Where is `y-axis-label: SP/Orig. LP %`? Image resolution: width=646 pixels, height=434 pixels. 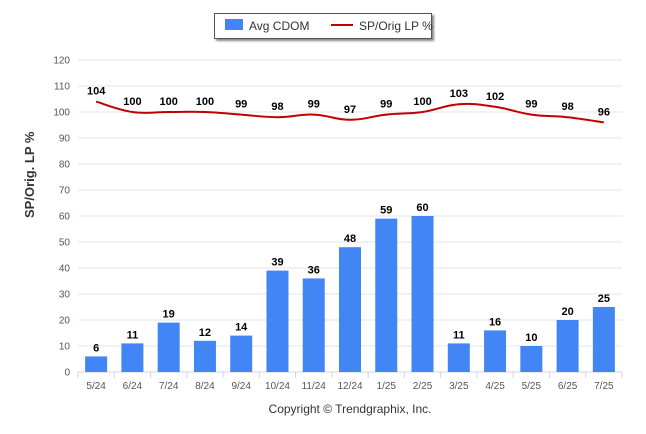
y-axis-label: SP/Orig. LP % is located at coordinates (29, 174).